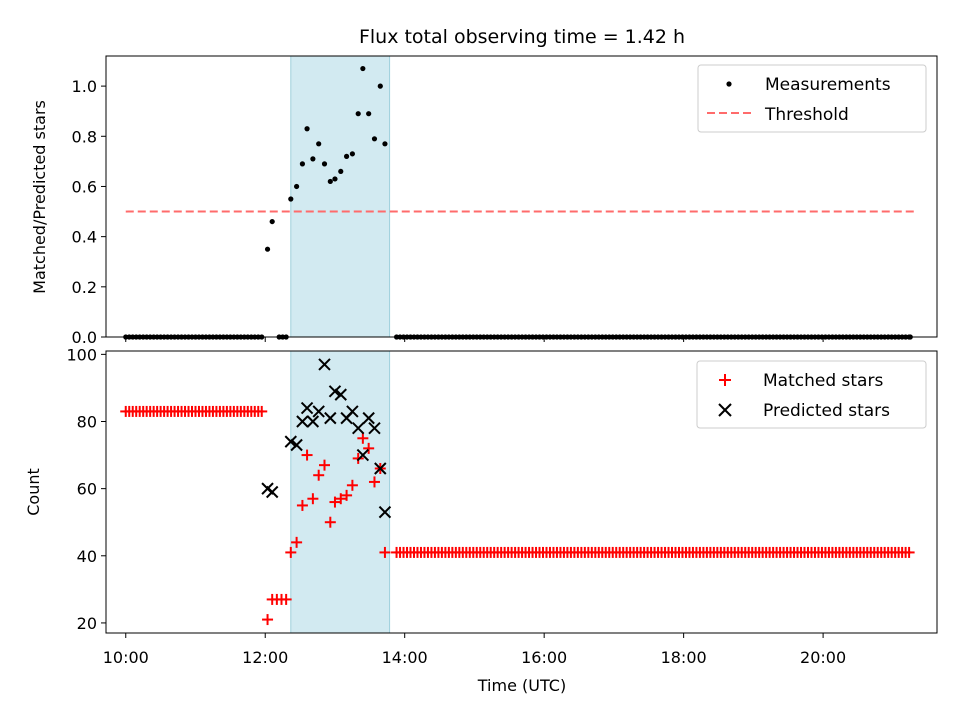  What do you see at coordinates (474, 339) in the screenshot?
I see `top-x-ticks` at bounding box center [474, 339].